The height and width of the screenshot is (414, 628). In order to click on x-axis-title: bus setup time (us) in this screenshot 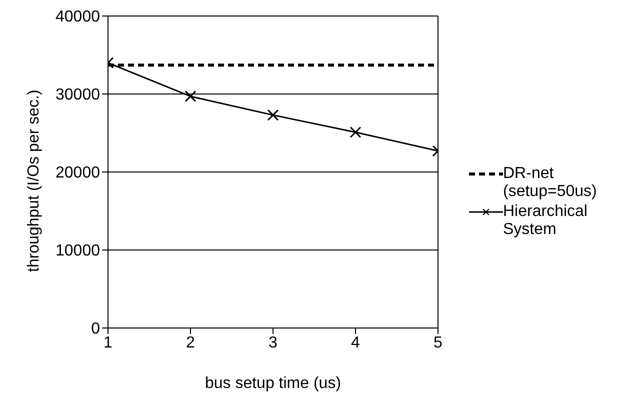, I will do `click(273, 383)`.